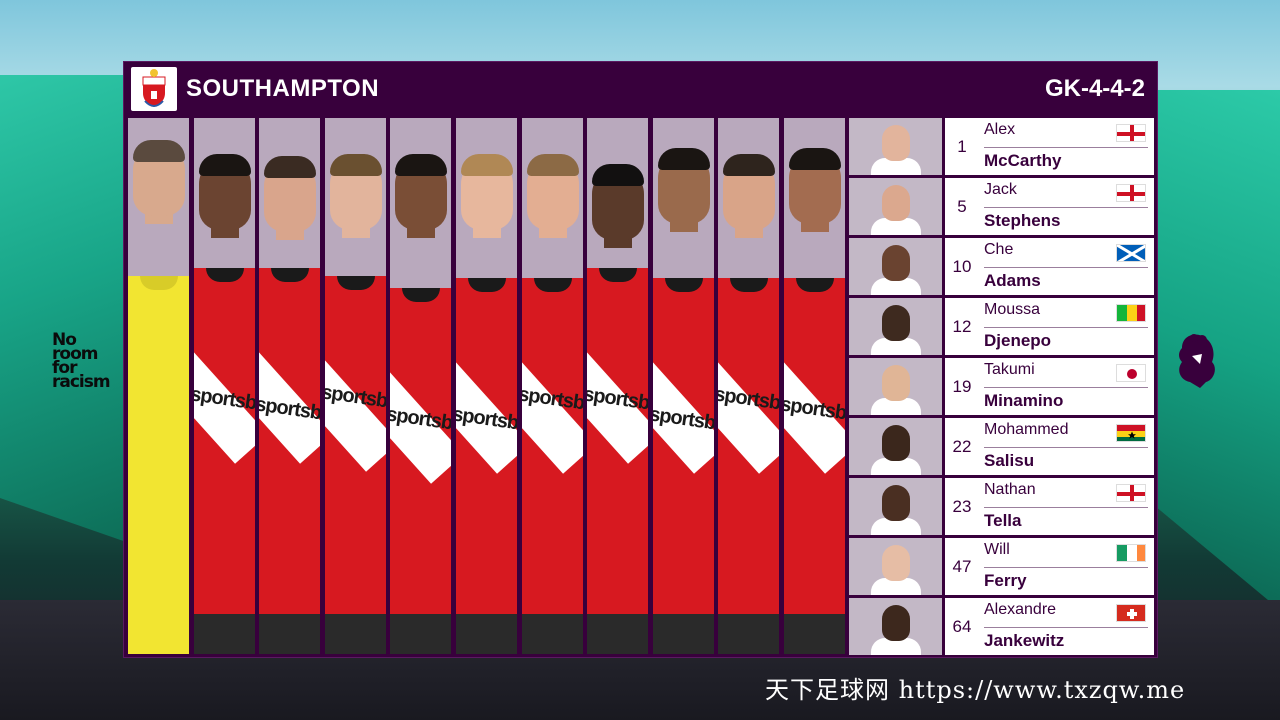 The height and width of the screenshot is (720, 1280). Describe the element at coordinates (997, 549) in the screenshot. I see `first-name: Will` at that location.